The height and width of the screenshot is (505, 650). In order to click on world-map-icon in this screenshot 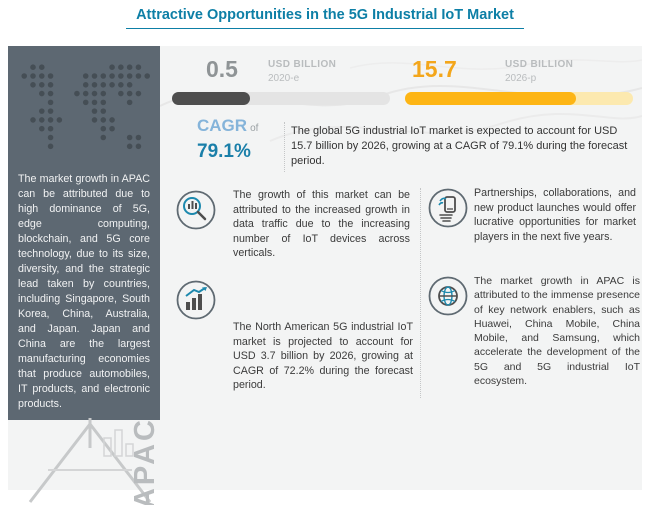, I will do `click(85, 107)`.